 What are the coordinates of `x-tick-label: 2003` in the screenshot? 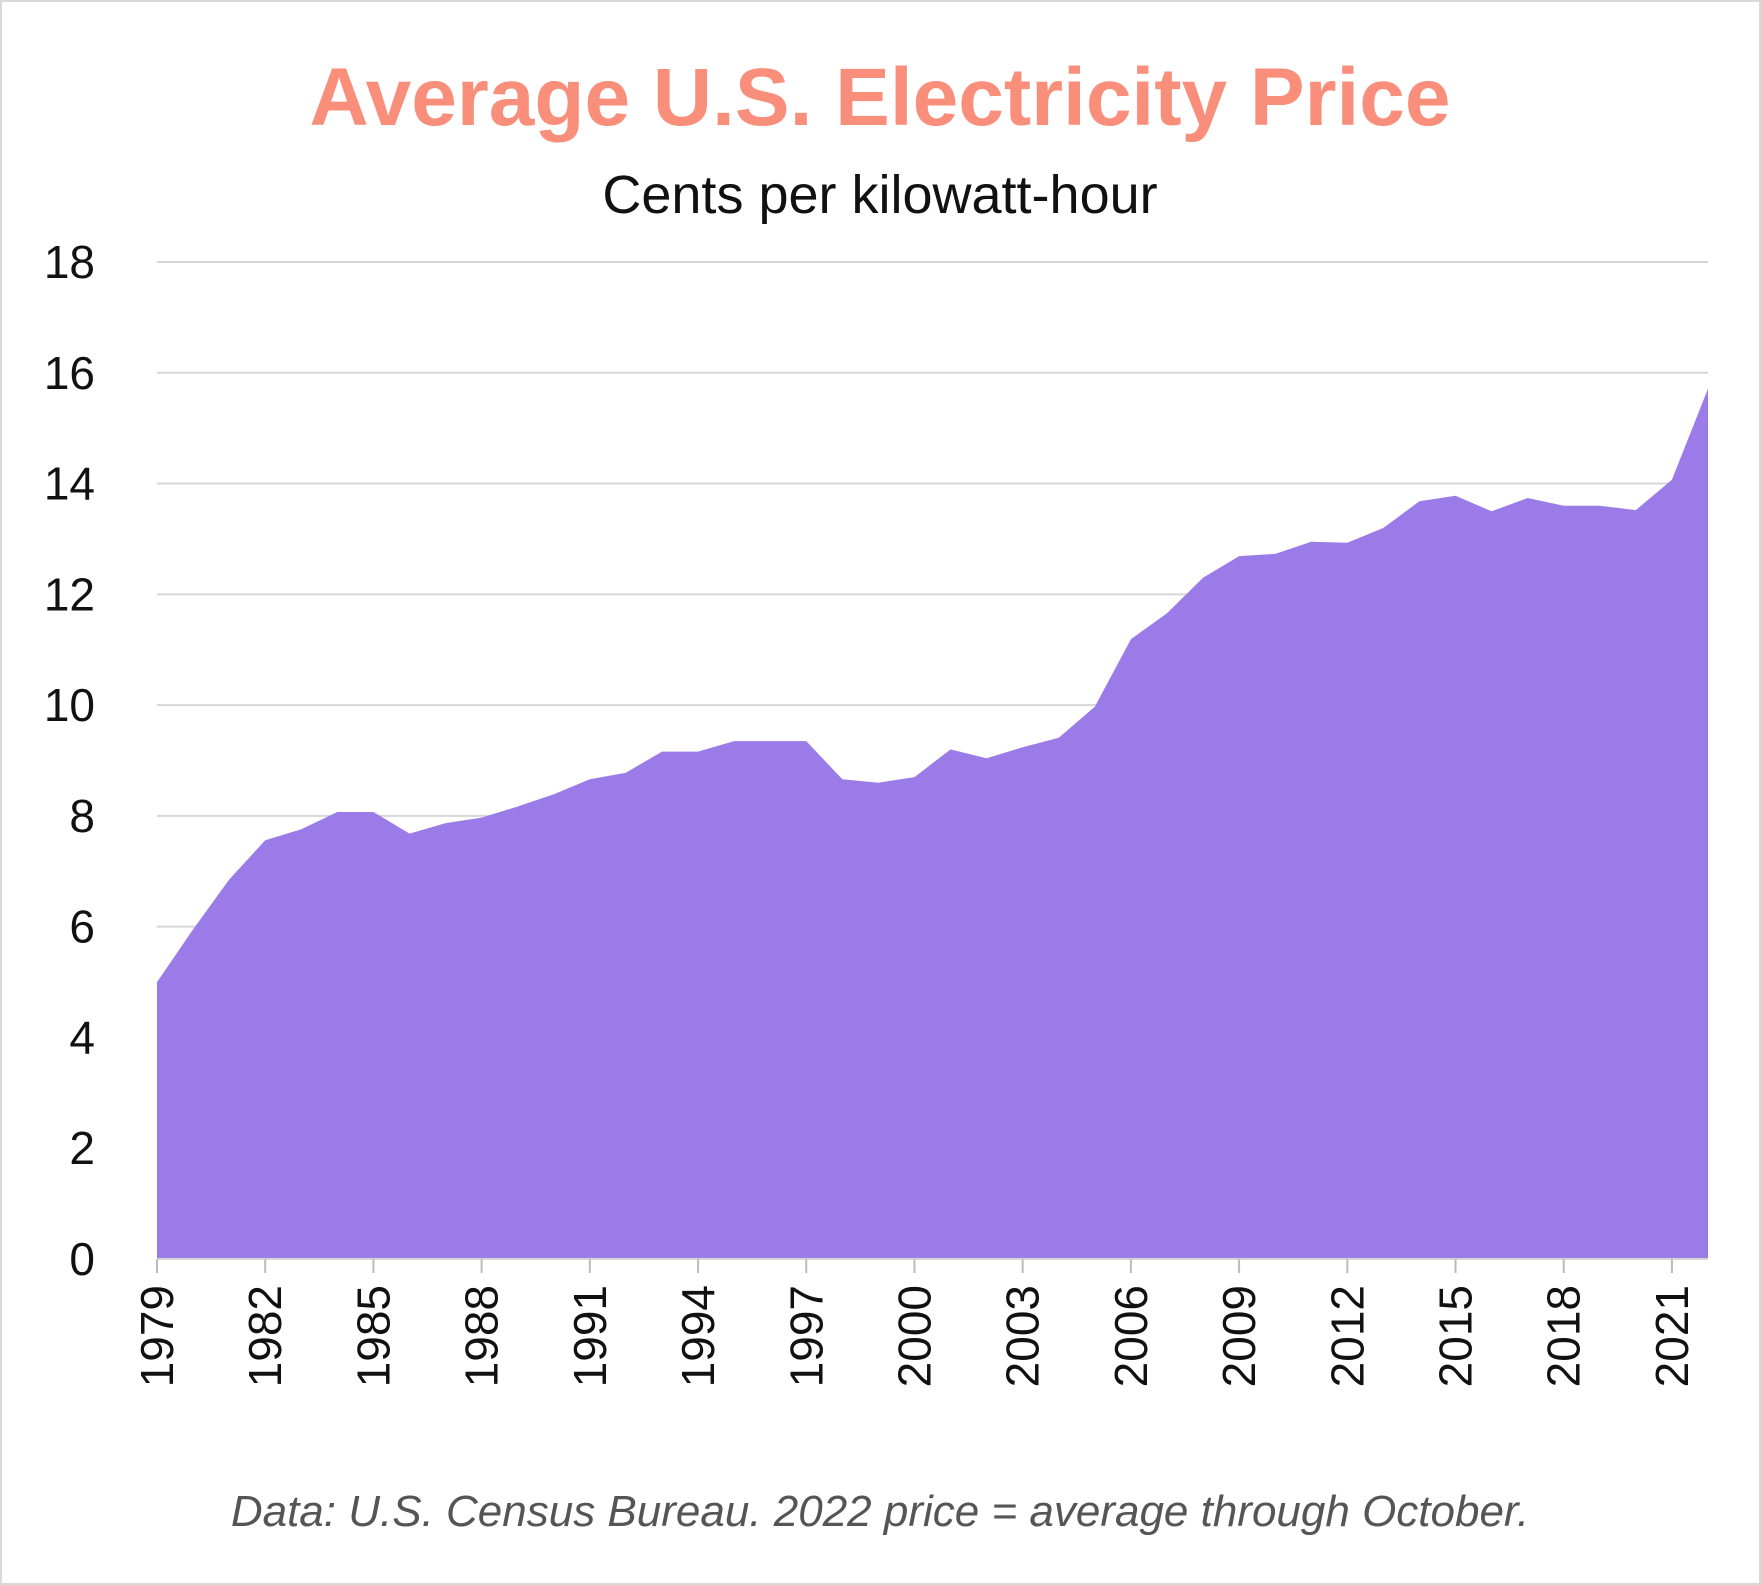 It's located at (1023, 1336).